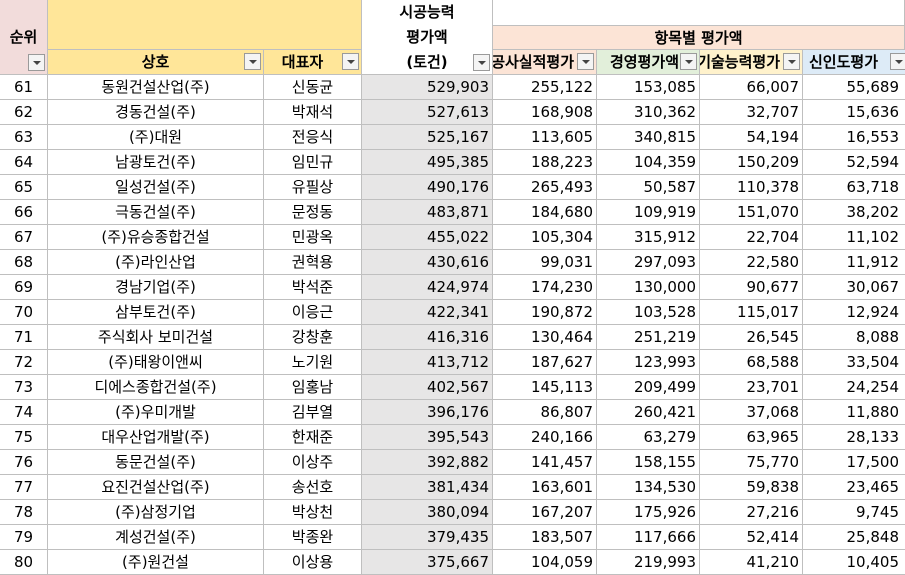 This screenshot has width=905, height=575. What do you see at coordinates (648, 187) in the screenshot?
I see `cell-management: 50,587` at bounding box center [648, 187].